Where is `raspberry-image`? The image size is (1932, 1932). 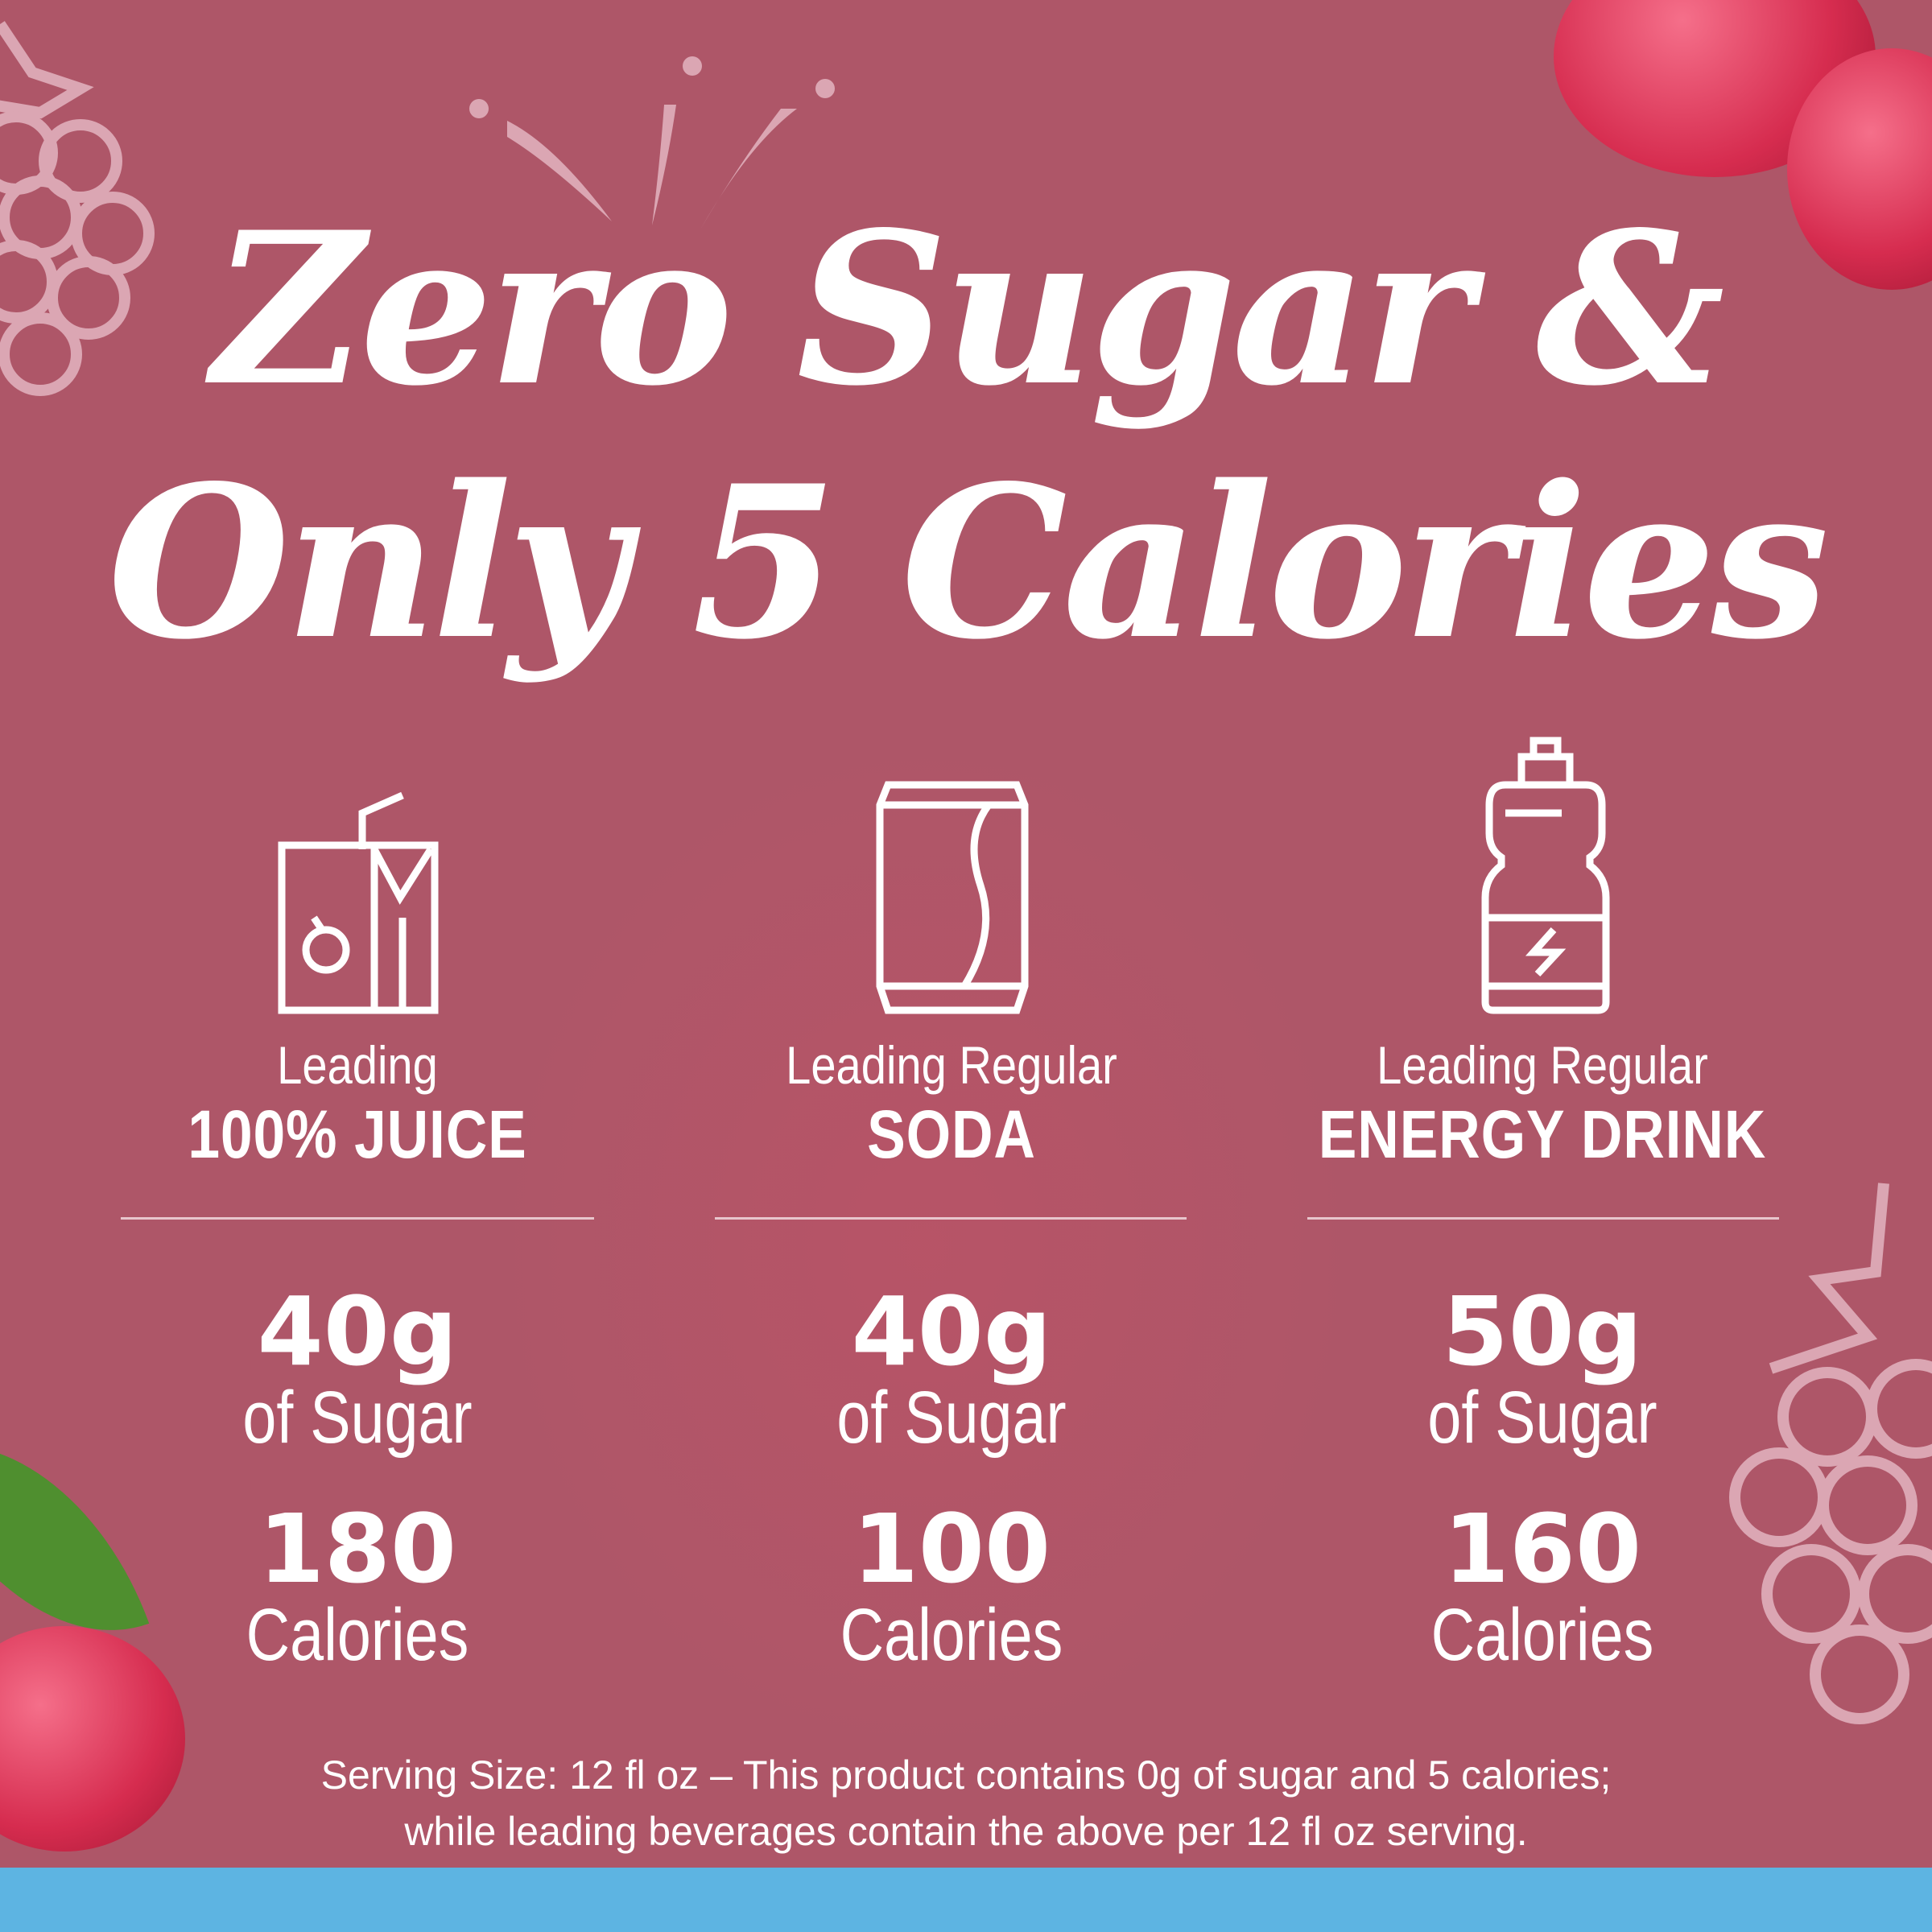 raspberry-image is located at coordinates (92, 1739).